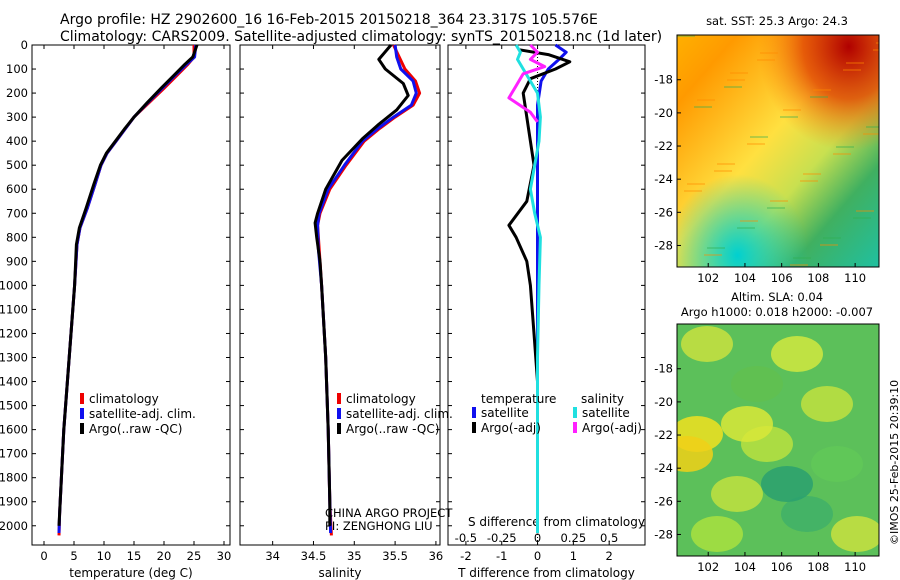  I want to click on temperature-xtick-label: 5, so click(73, 556).